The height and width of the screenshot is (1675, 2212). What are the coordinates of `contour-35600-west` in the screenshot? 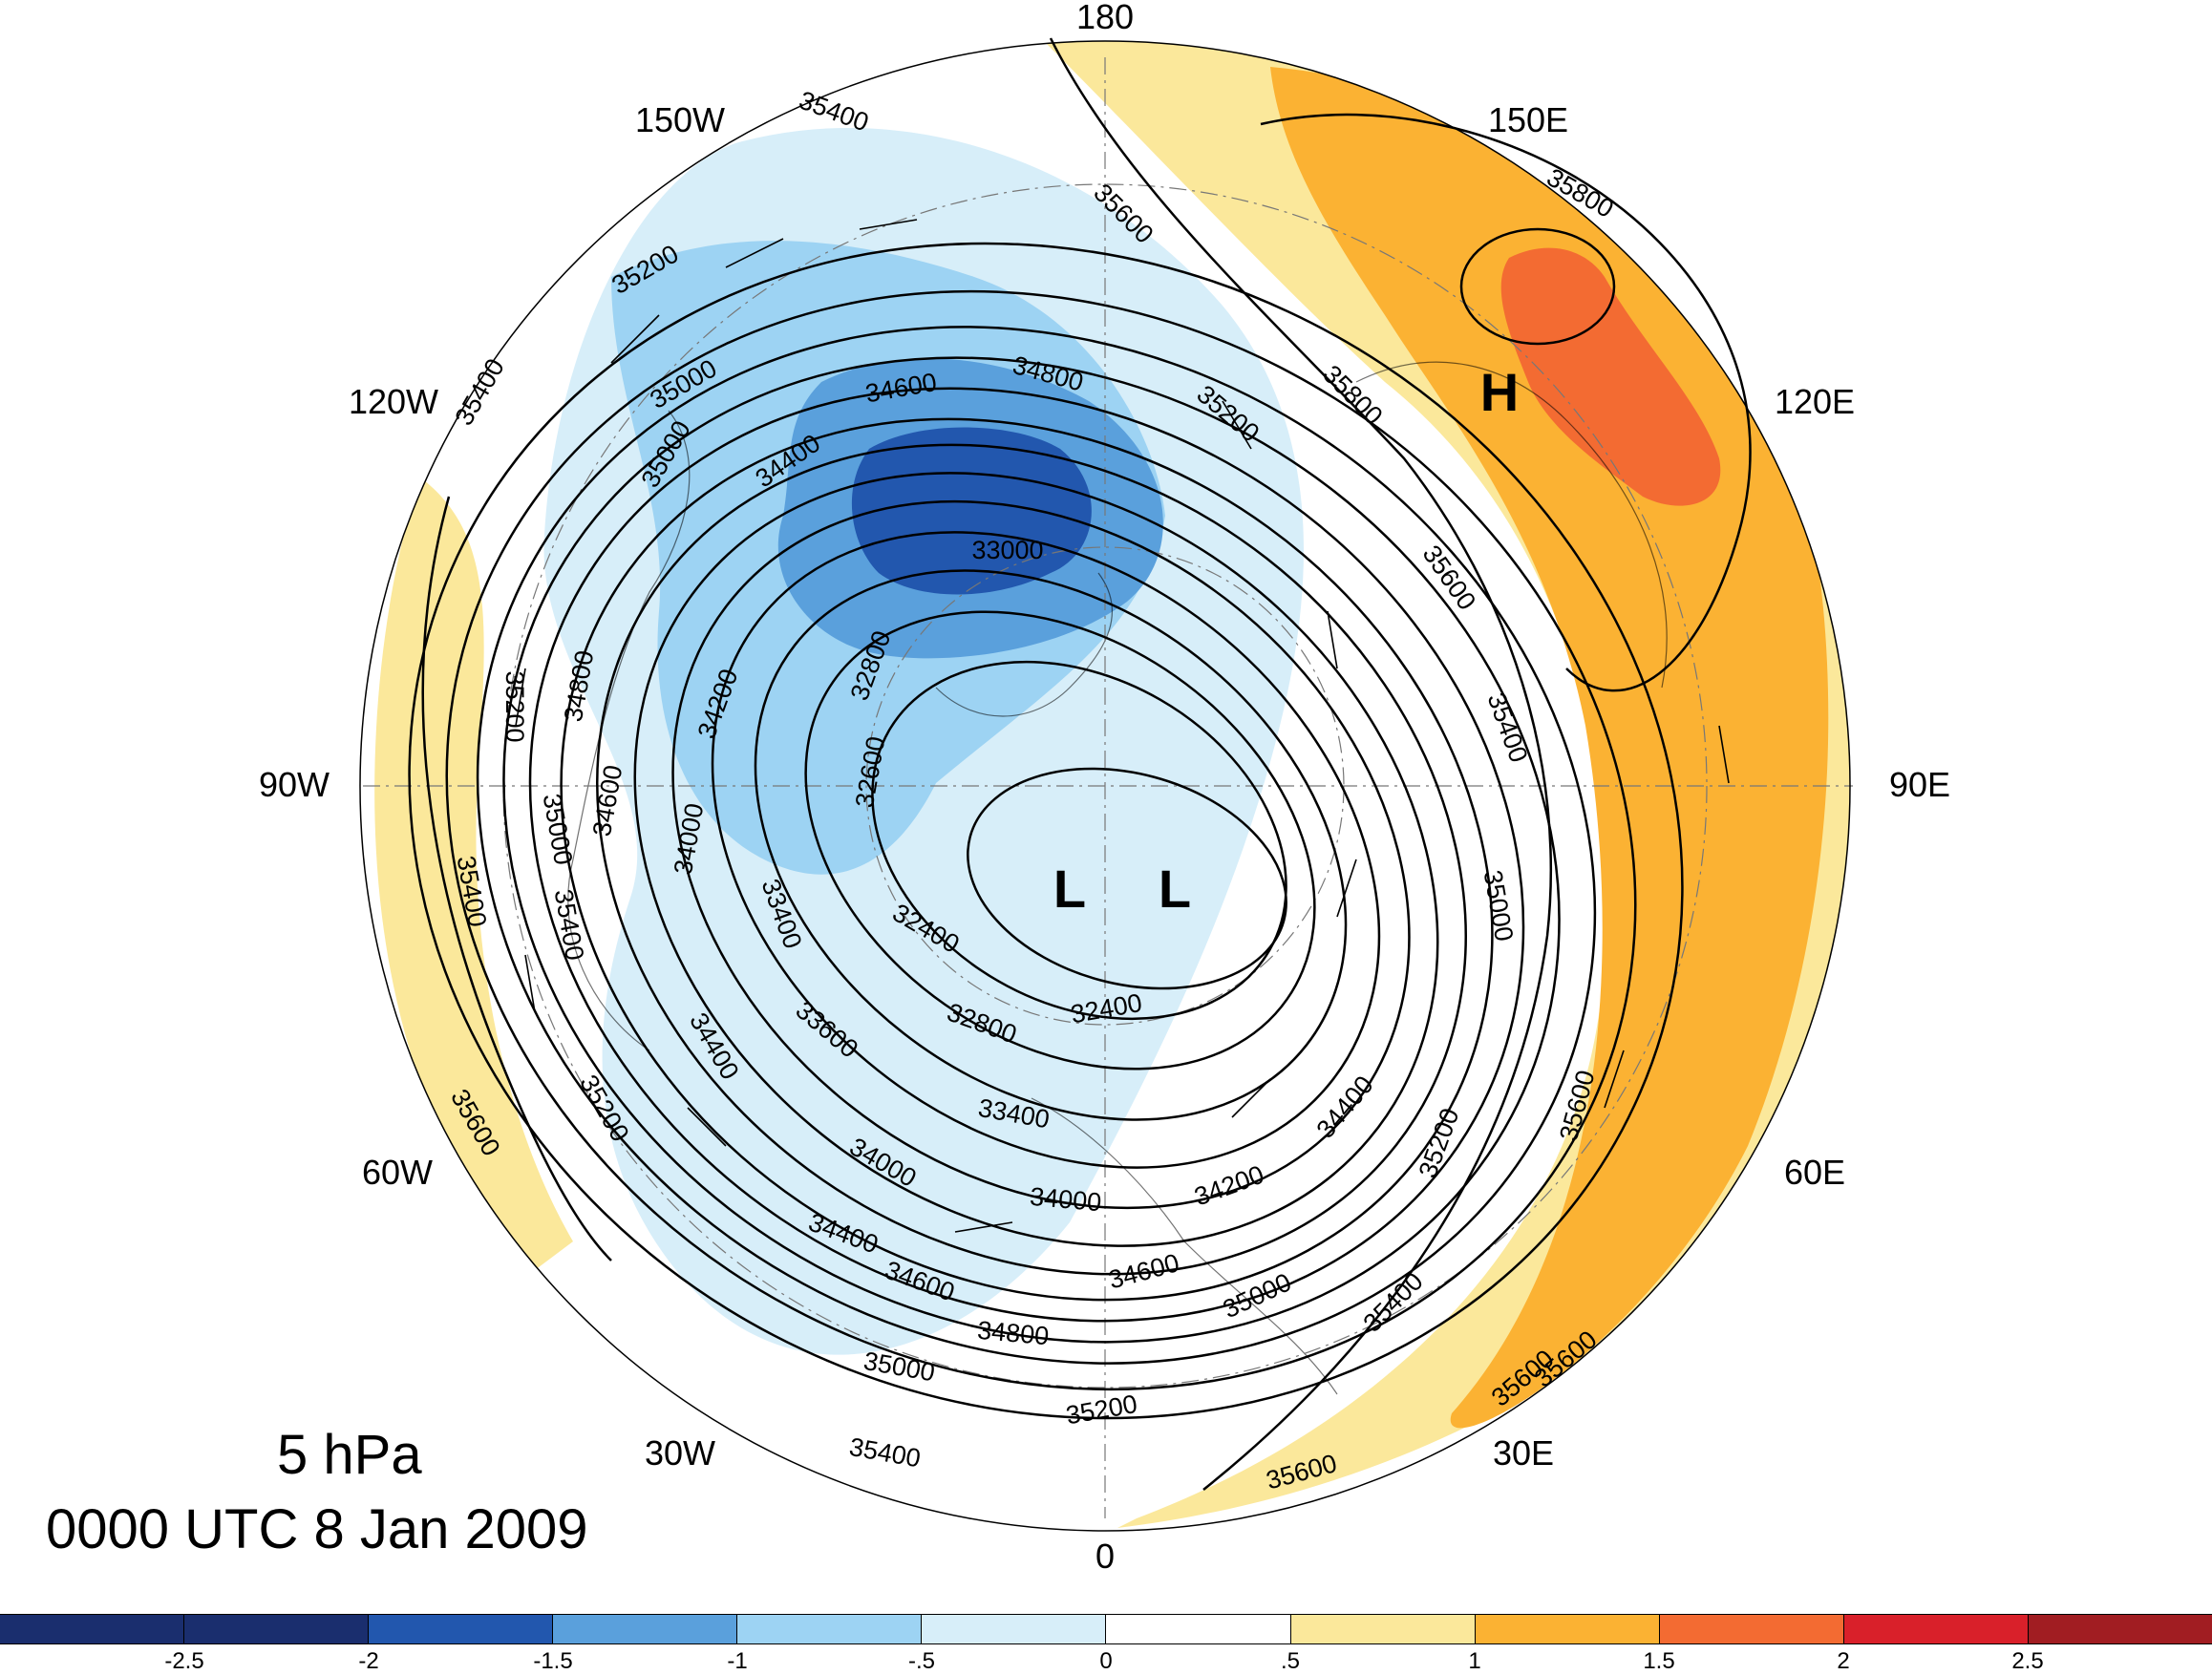 It's located at (516, 879).